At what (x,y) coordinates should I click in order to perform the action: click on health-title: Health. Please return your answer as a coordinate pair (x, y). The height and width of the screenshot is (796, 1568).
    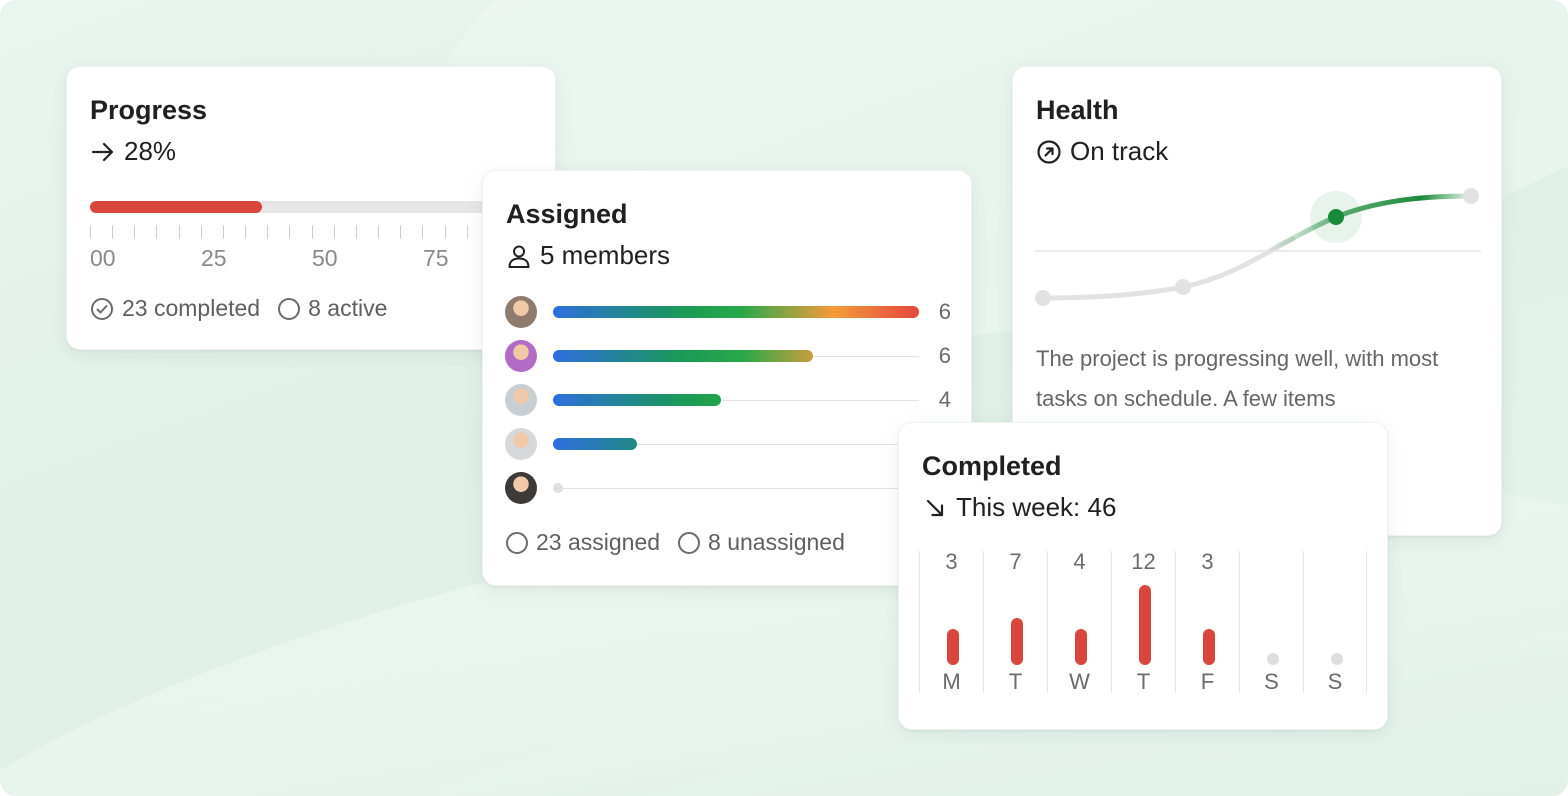
    Looking at the image, I should click on (1077, 110).